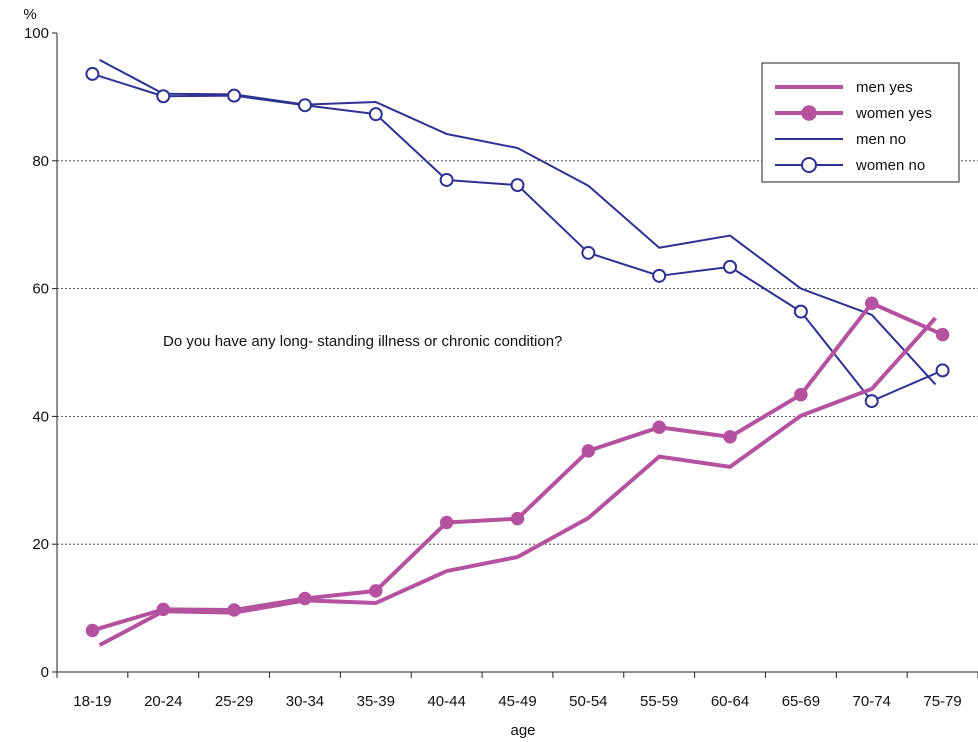  What do you see at coordinates (376, 701) in the screenshot?
I see `x-tick-label: 35-39` at bounding box center [376, 701].